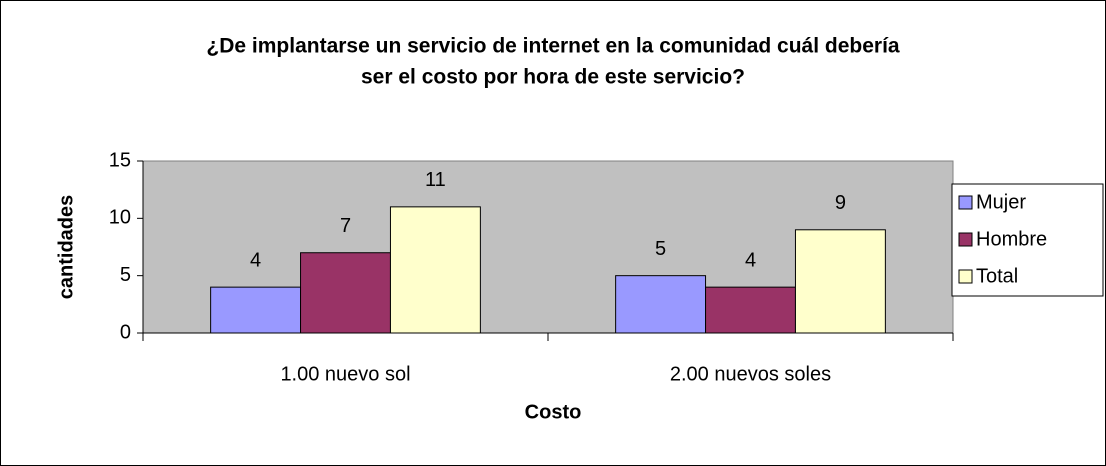 The image size is (1106, 466). I want to click on y-tick-label: 10, so click(120, 218).